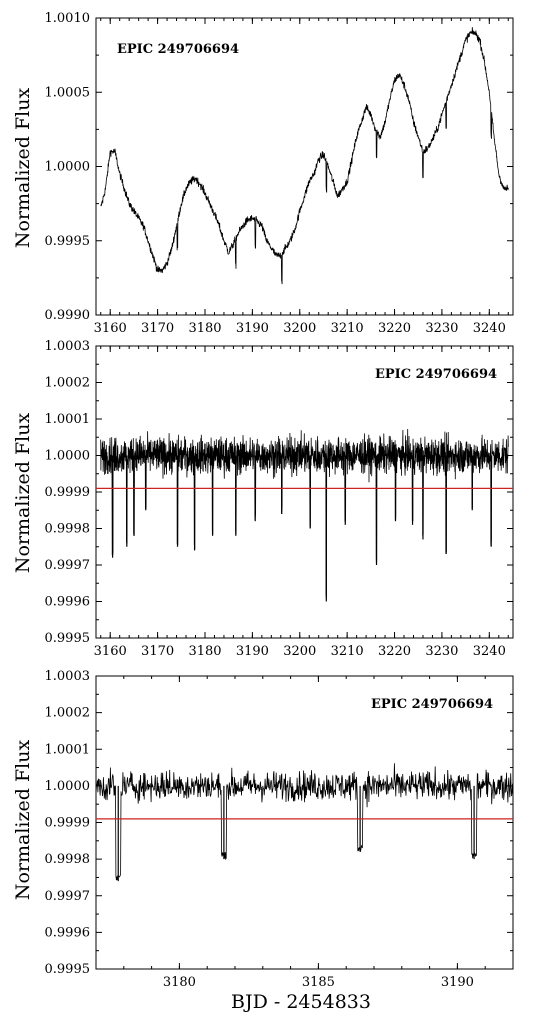 This screenshot has height=1024, width=536. What do you see at coordinates (23, 168) in the screenshot?
I see `panel-top-ylabel: Normalized Flux` at bounding box center [23, 168].